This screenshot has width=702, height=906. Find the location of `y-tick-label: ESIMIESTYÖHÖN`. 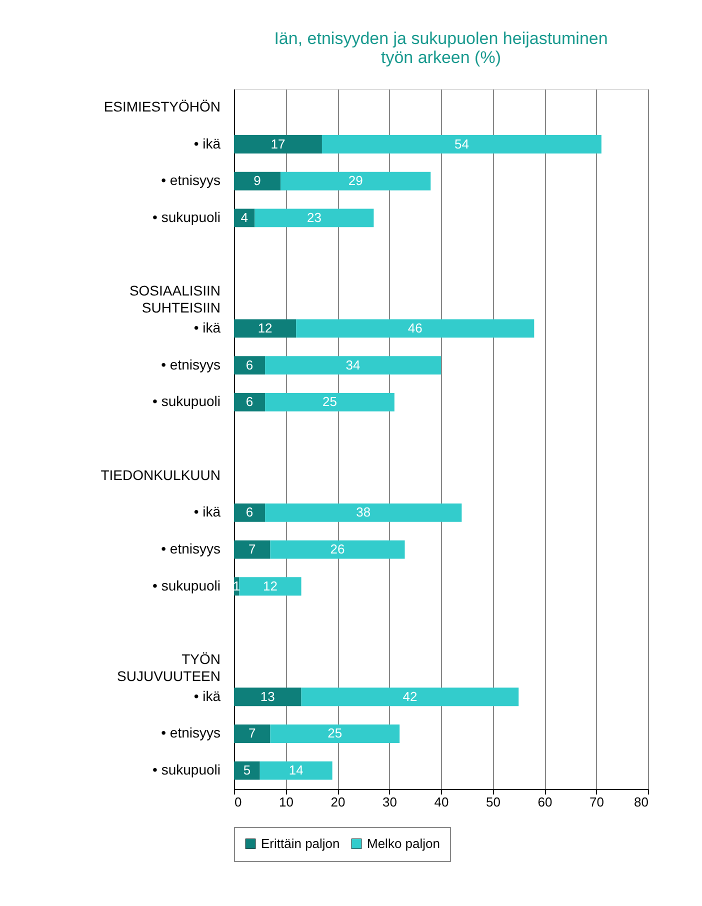

y-tick-label: ESIMIESTYÖHÖN is located at coordinates (162, 106).